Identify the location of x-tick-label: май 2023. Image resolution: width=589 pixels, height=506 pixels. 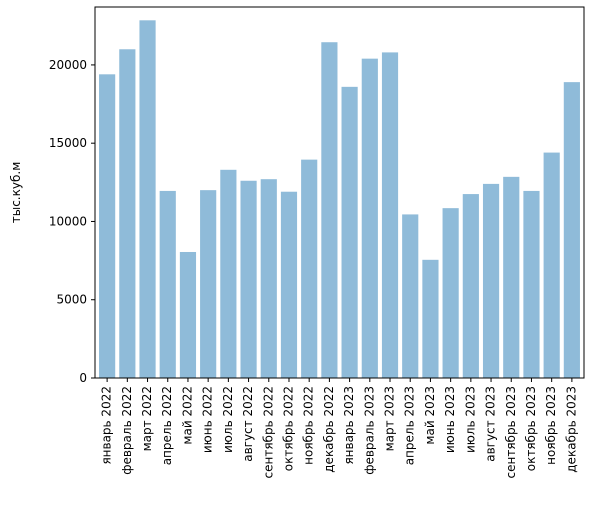
(430, 415).